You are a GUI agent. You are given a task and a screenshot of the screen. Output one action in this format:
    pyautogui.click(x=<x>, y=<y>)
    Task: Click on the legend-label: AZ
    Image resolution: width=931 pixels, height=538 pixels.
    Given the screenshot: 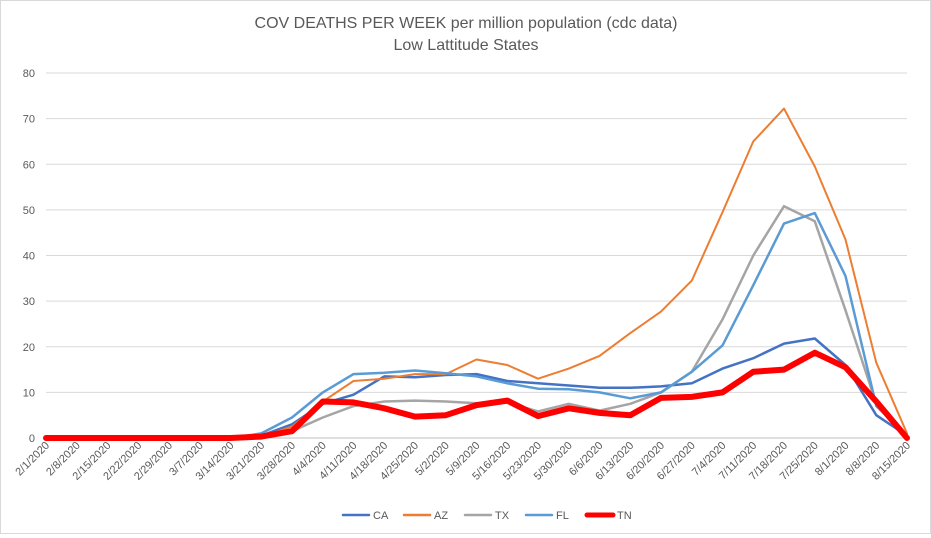 What is the action you would take?
    pyautogui.click(x=441, y=516)
    